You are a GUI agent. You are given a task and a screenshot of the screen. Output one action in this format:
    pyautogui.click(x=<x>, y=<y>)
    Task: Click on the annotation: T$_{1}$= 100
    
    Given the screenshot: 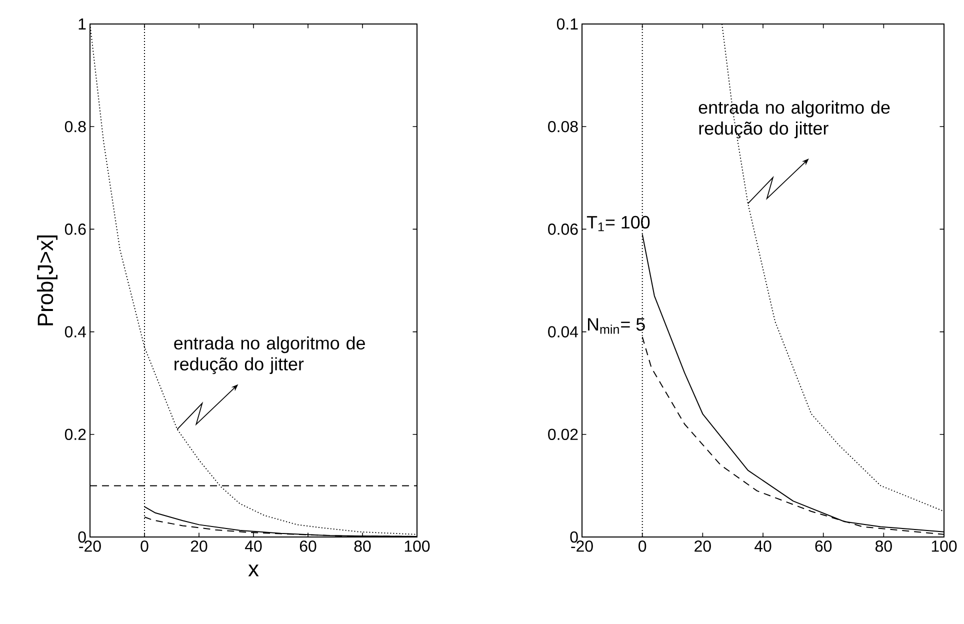 What is the action you would take?
    pyautogui.click(x=618, y=224)
    